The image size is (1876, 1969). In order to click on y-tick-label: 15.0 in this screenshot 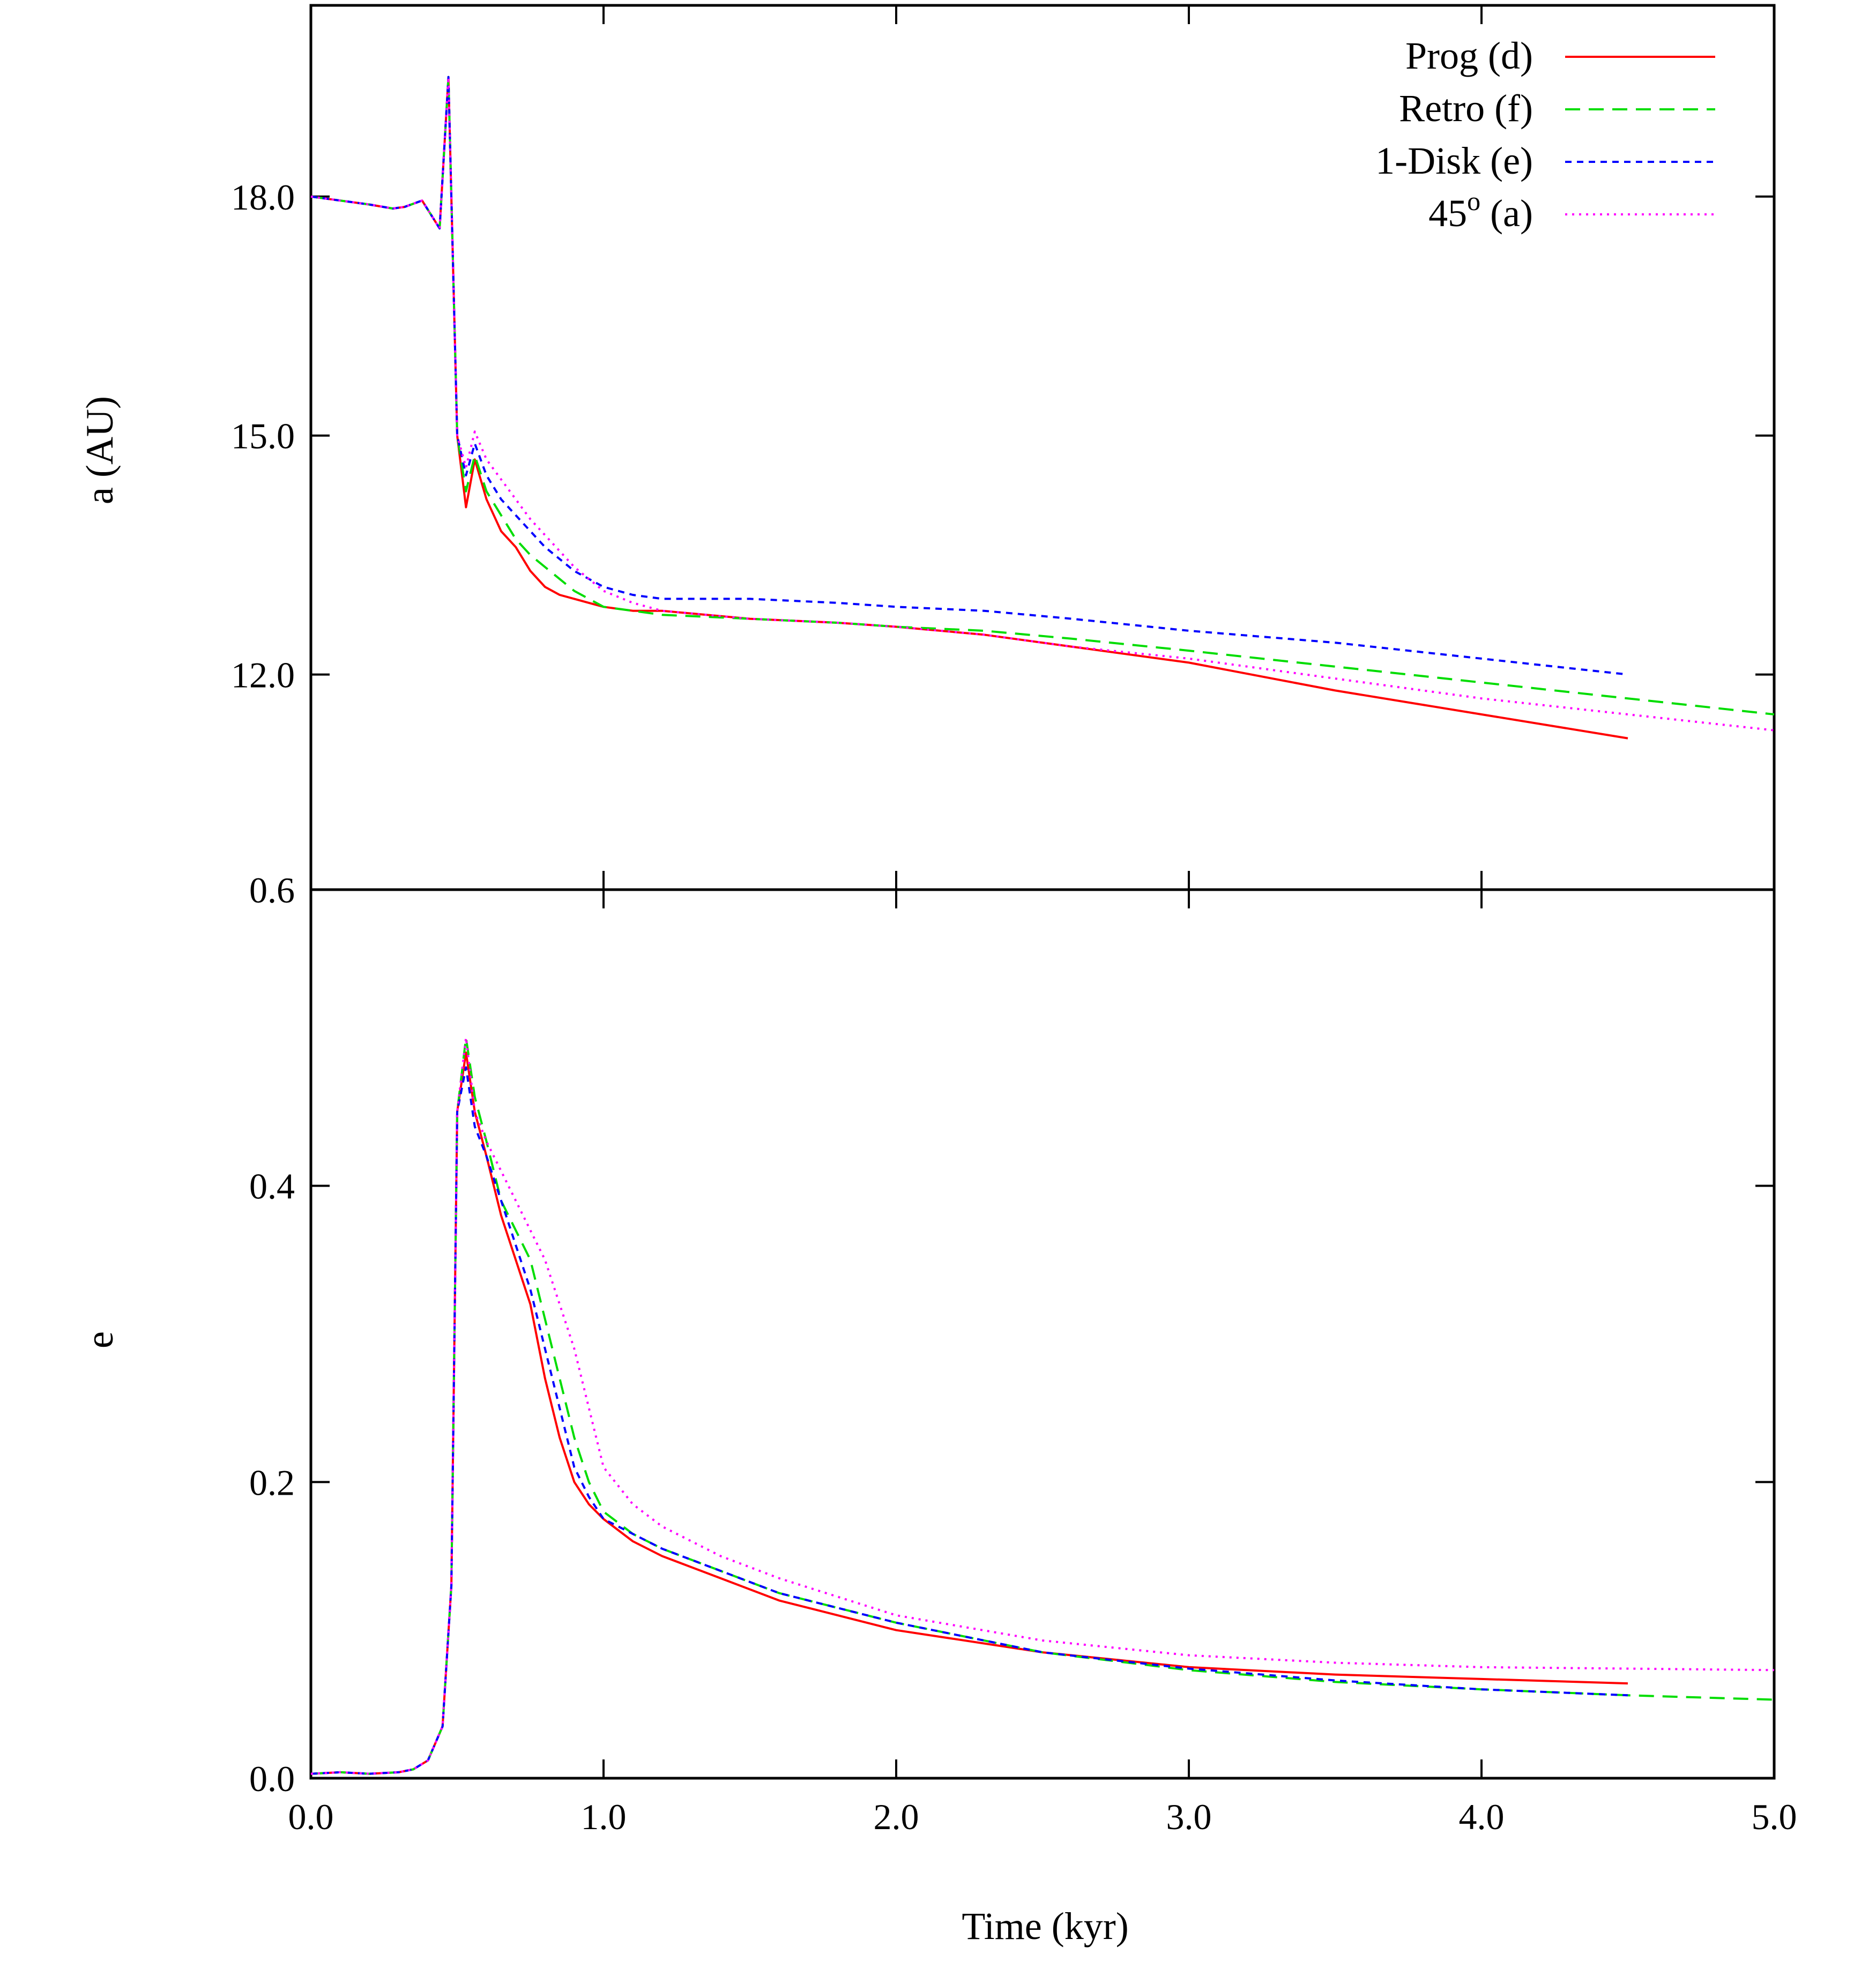, I will do `click(263, 436)`.